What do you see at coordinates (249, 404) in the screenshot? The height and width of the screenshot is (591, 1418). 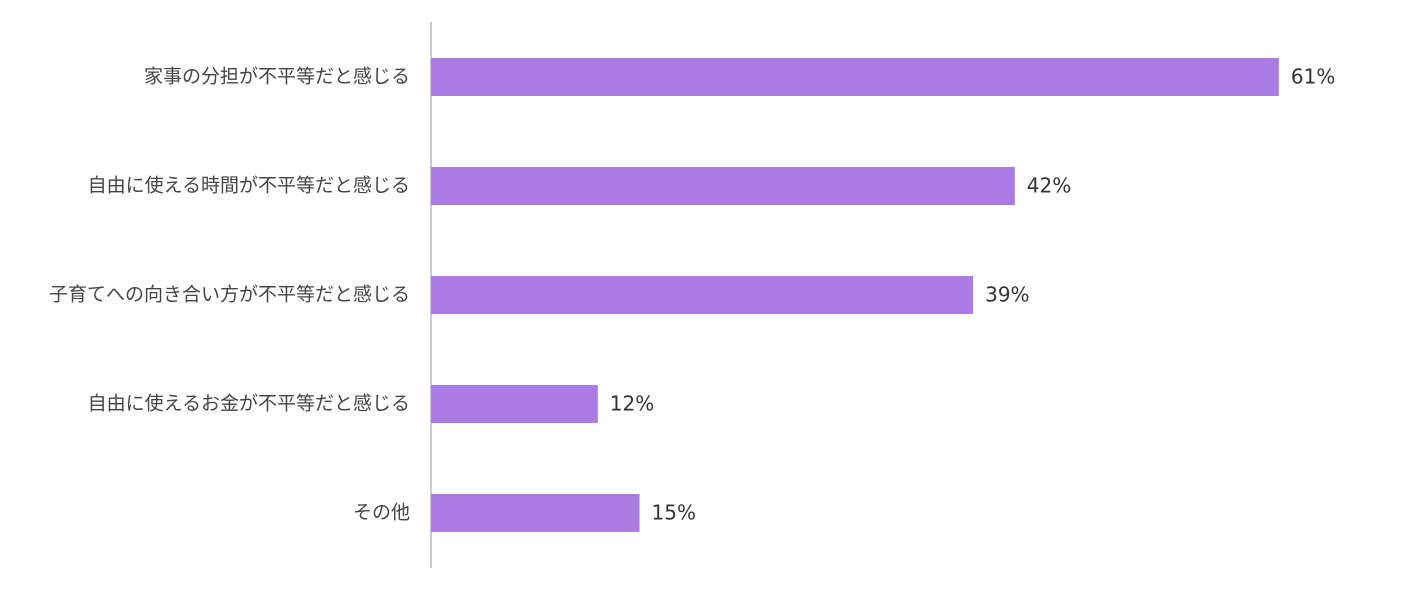 I see `category-label: 自由に使えるお金が不平等だと感じる` at bounding box center [249, 404].